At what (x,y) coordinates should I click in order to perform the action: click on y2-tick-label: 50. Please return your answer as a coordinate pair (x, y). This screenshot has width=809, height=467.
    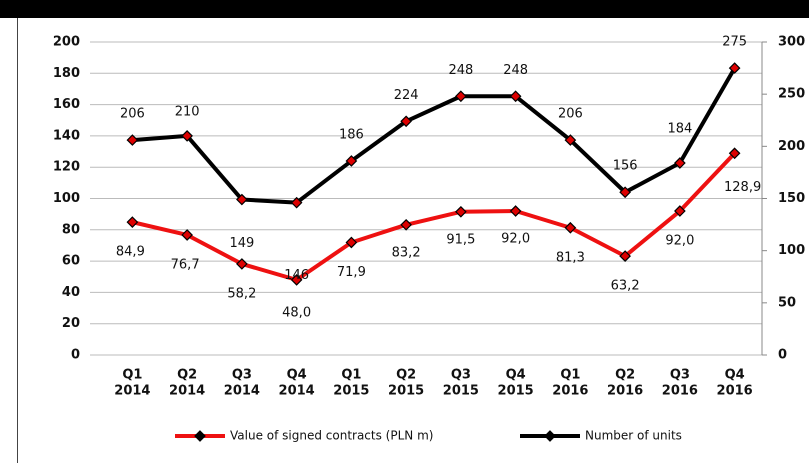
    Looking at the image, I should click on (787, 302).